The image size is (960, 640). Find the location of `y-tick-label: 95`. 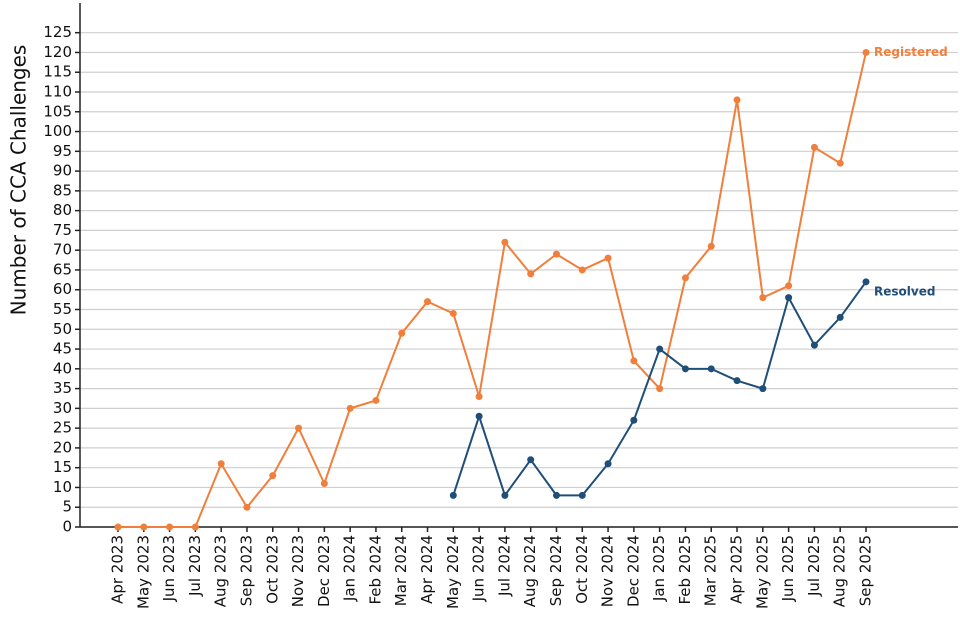

y-tick-label: 95 is located at coordinates (62, 151).